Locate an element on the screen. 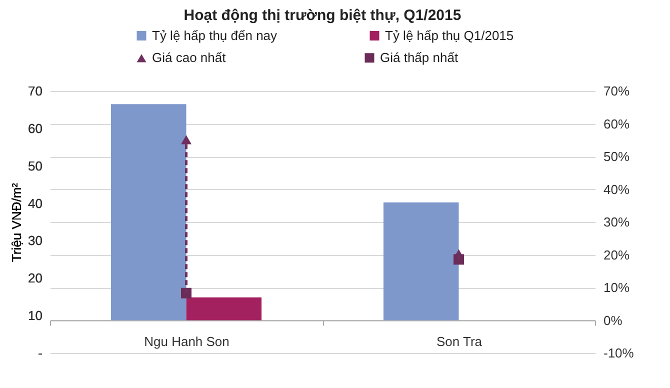  y-tick-label: 70 is located at coordinates (35, 91).